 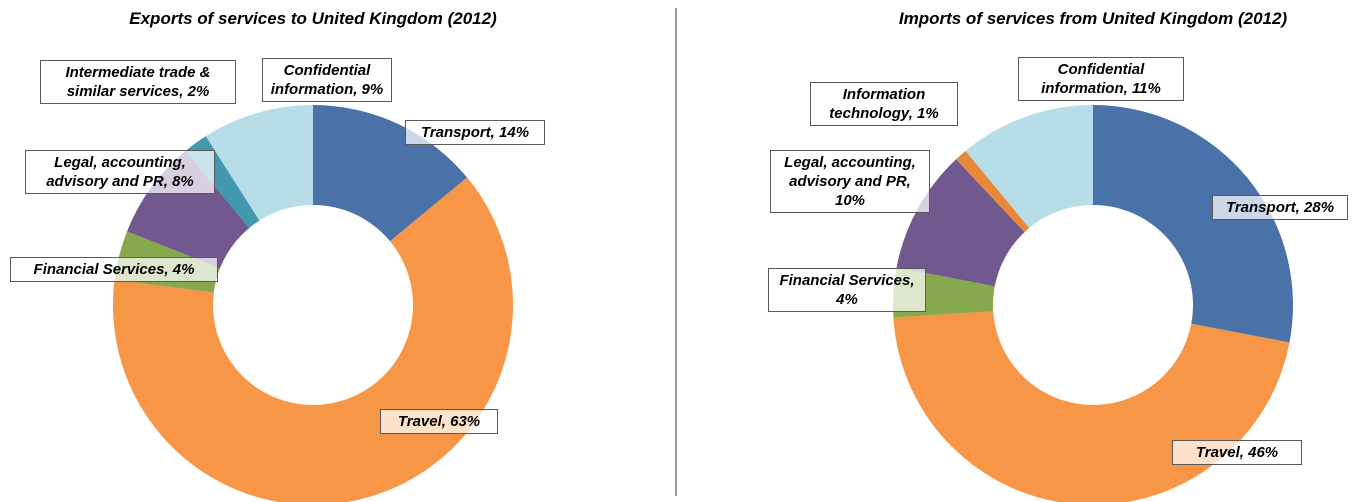 What do you see at coordinates (475, 132) in the screenshot?
I see `data-label: Transport, 14%` at bounding box center [475, 132].